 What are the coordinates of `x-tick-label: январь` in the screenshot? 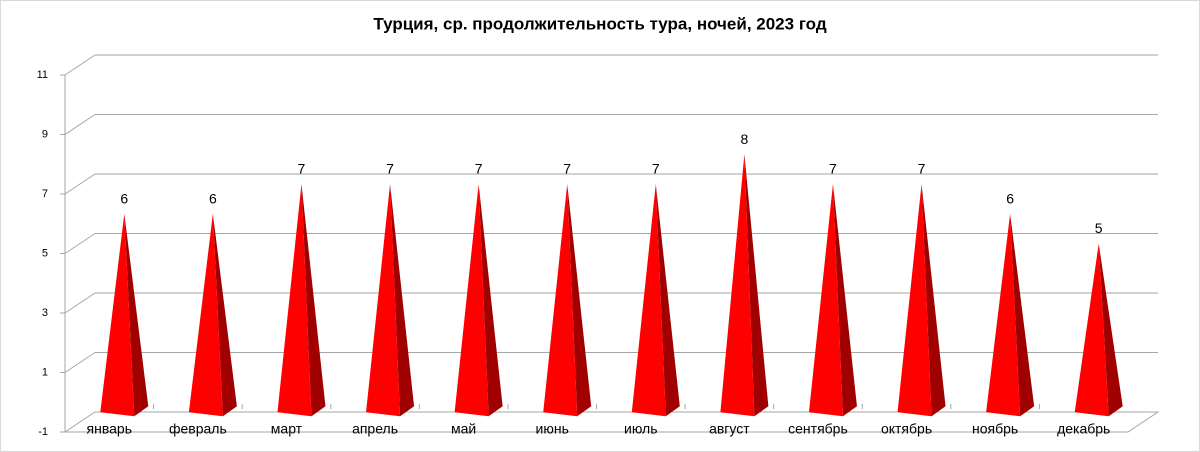 It's located at (109, 429).